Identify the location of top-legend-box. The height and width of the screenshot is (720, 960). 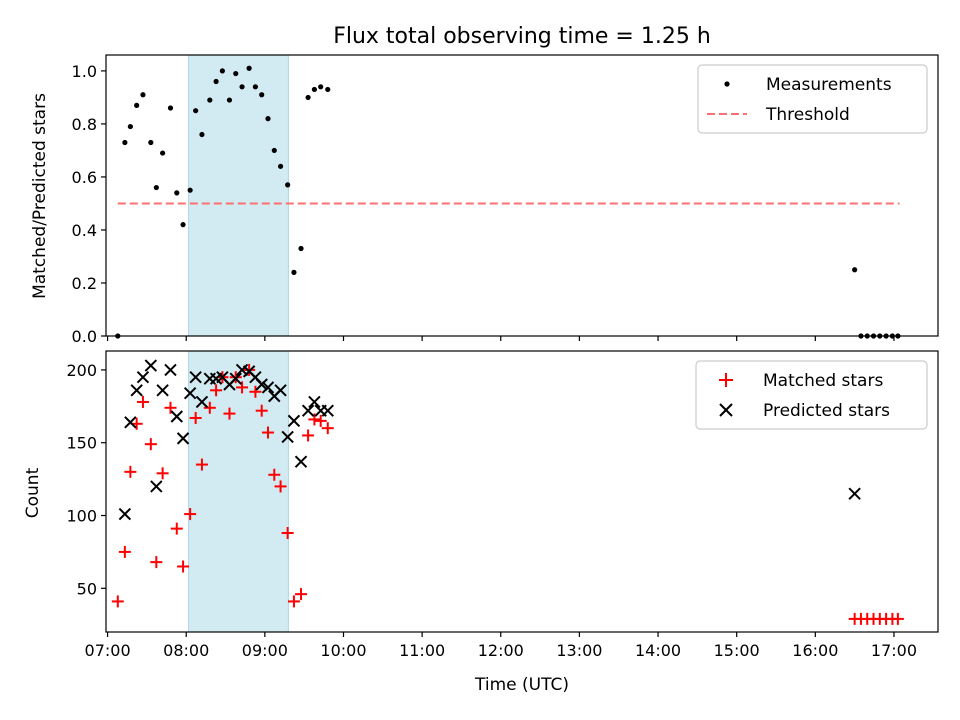
(812, 99).